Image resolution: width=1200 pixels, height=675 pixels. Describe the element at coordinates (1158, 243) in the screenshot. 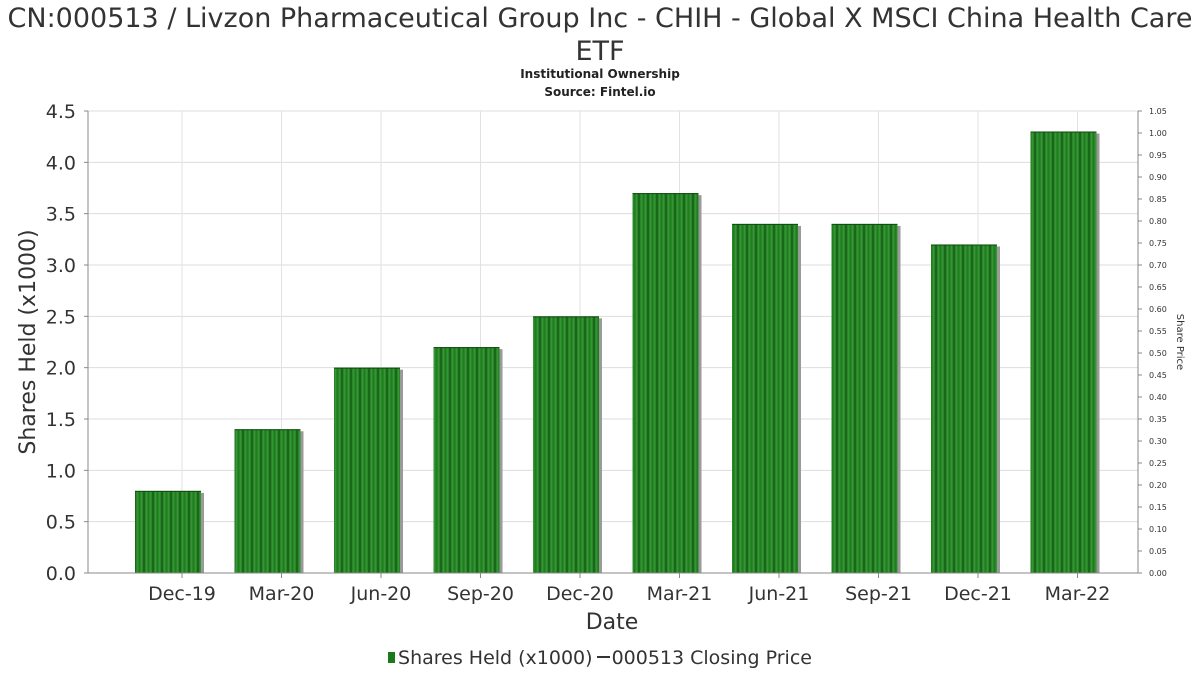

I see `y2-tick-label: 0.75` at that location.